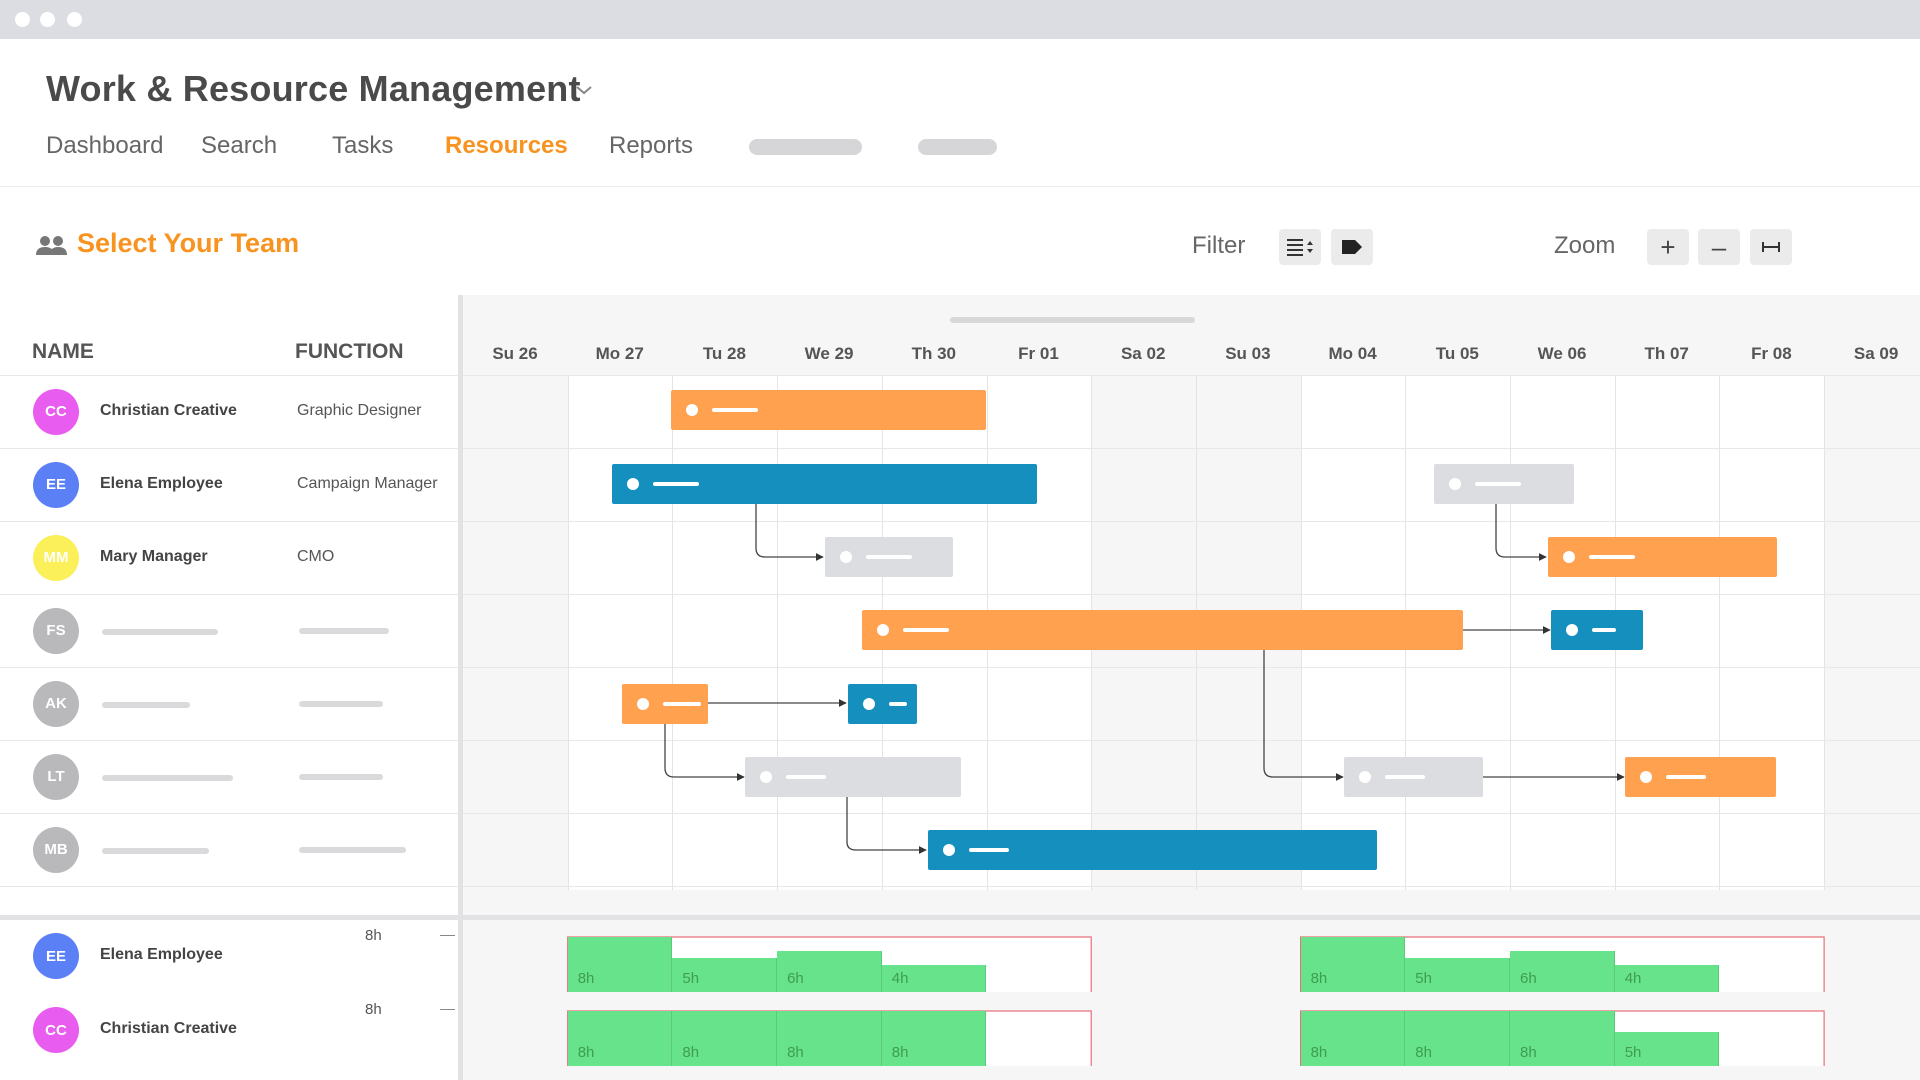 This screenshot has width=1920, height=1080. What do you see at coordinates (74, 19) in the screenshot?
I see `window-maximize-dot` at bounding box center [74, 19].